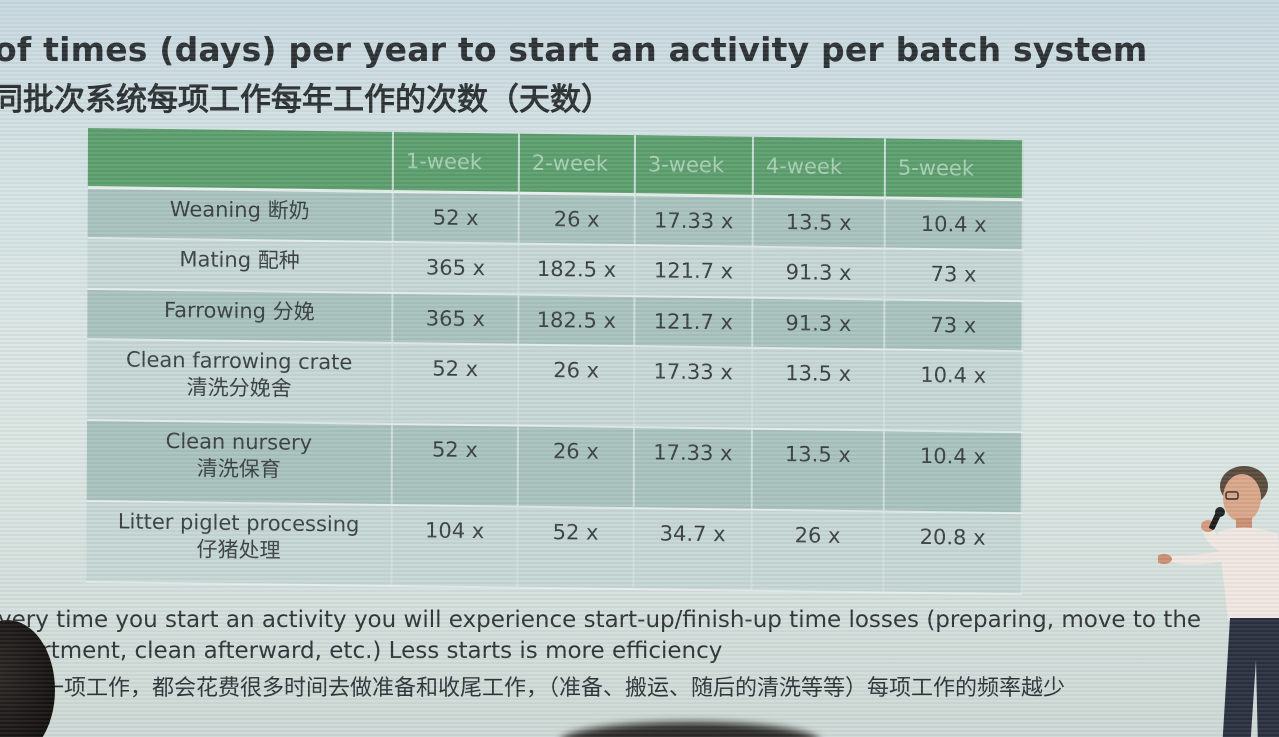 This screenshot has width=1279, height=737. I want to click on table-header-empty, so click(240, 160).